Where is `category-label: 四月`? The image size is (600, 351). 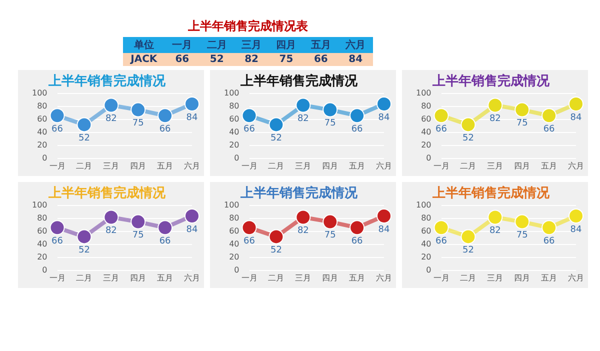
category-label: 四月 is located at coordinates (286, 46).